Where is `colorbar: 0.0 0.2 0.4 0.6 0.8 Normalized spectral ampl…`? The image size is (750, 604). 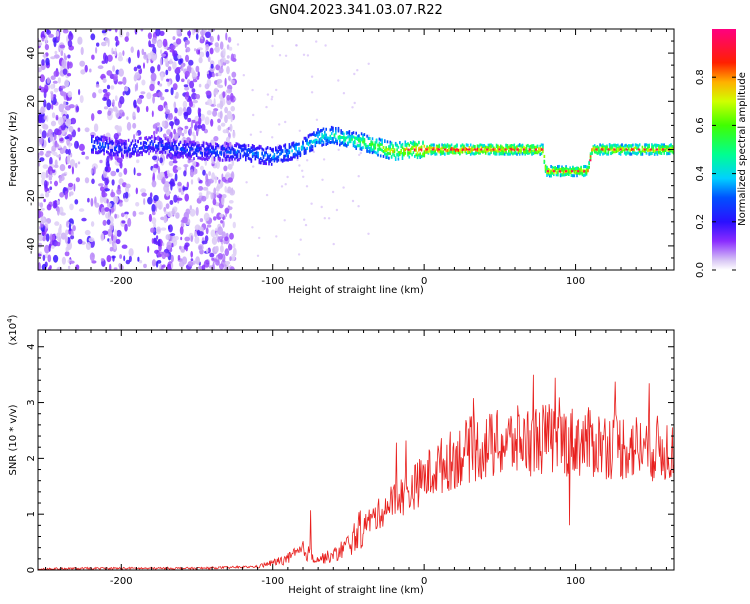 colorbar: 0.0 0.2 0.4 0.6 0.8 Normalized spectral ampl… is located at coordinates (721, 153).